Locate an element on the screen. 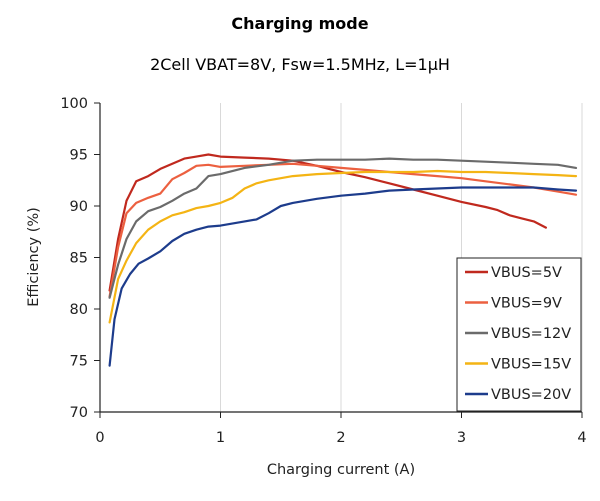 This screenshot has width=600, height=501. y-tick-label: 80 is located at coordinates (79, 310).